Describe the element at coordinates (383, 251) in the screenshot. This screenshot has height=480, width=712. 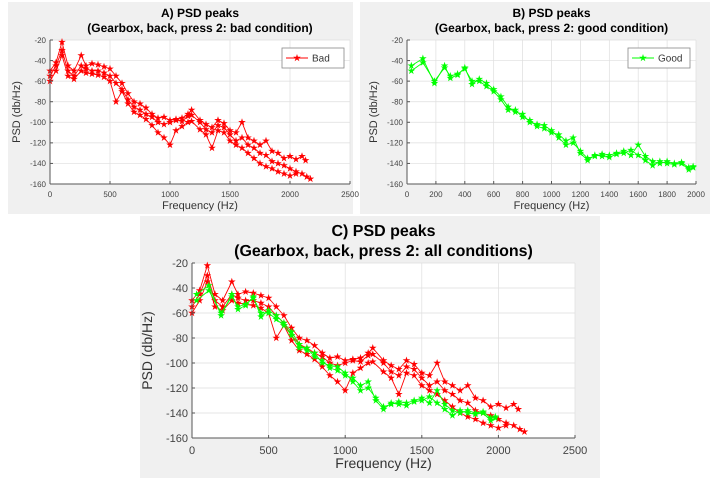
I see `chart-subtitle: (Gearbox, back, press 2: all conditions)` at that location.